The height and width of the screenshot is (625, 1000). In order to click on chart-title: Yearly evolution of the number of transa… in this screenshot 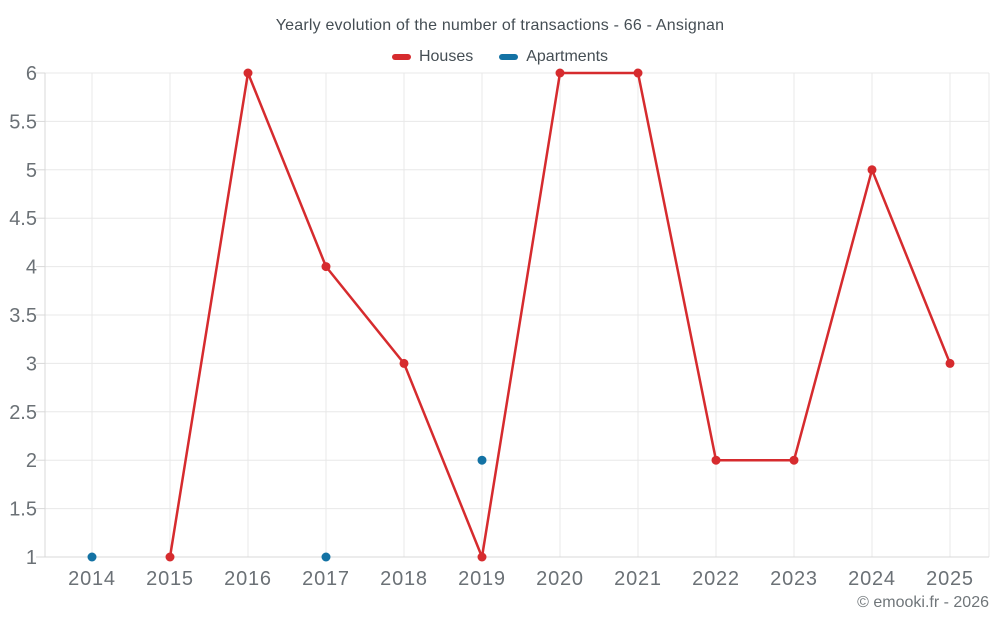, I will do `click(500, 25)`.